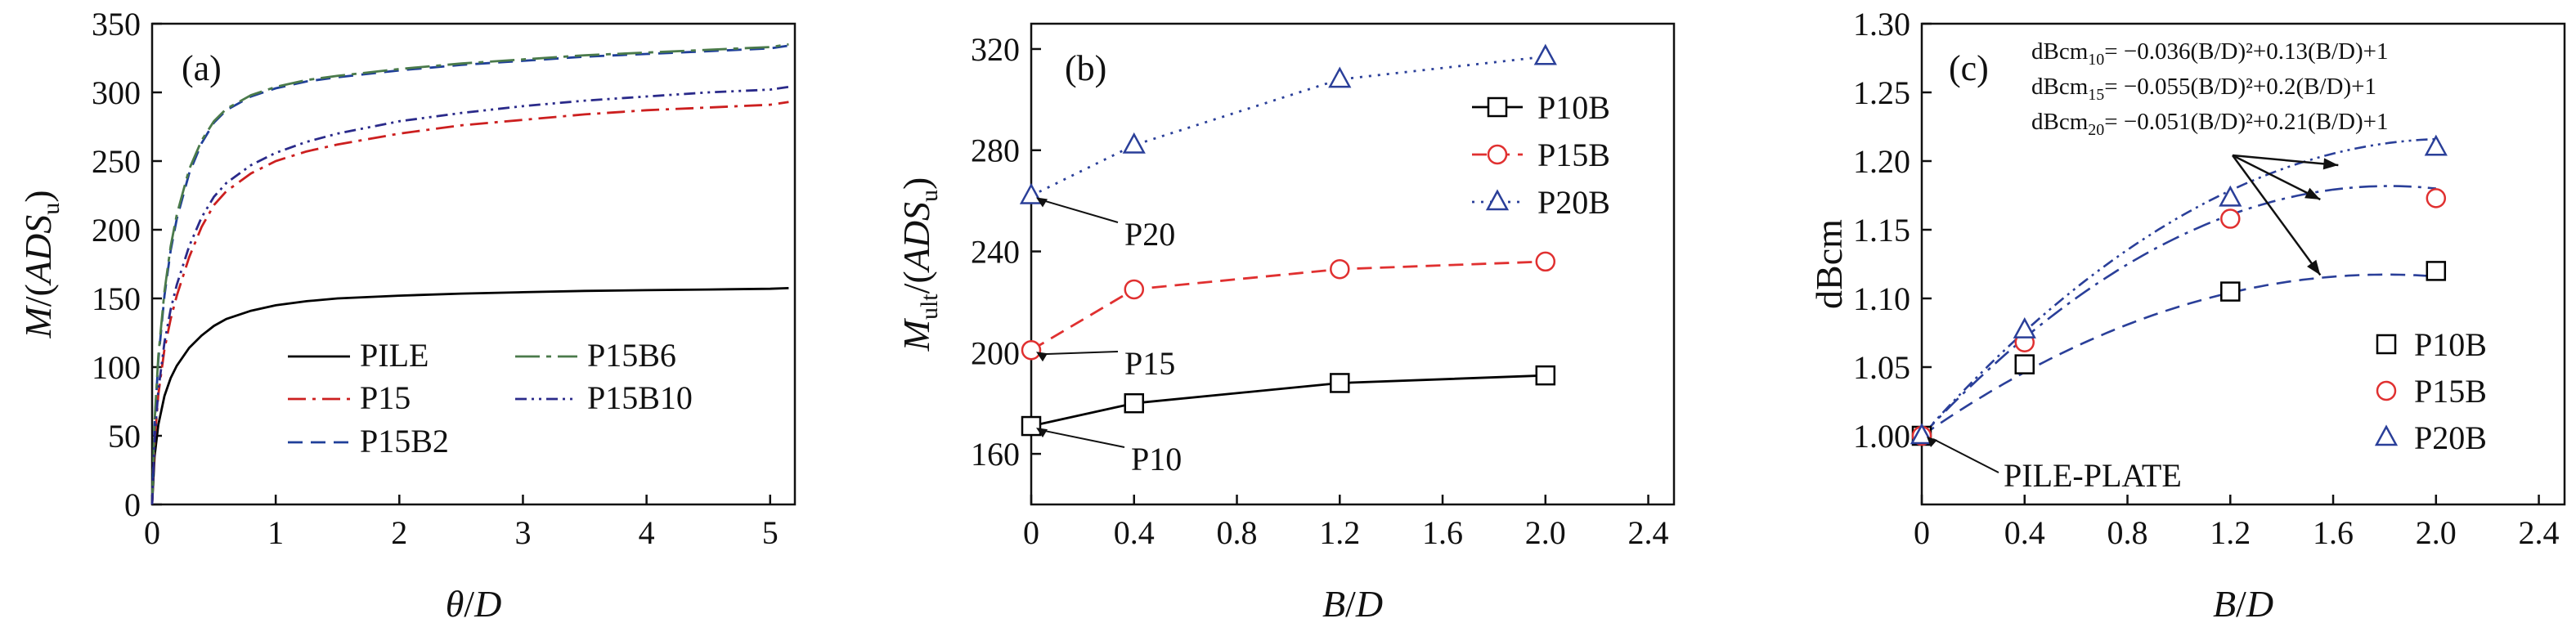 The height and width of the screenshot is (632, 2576). I want to click on legend-label-p15b6: P15B6, so click(631, 355).